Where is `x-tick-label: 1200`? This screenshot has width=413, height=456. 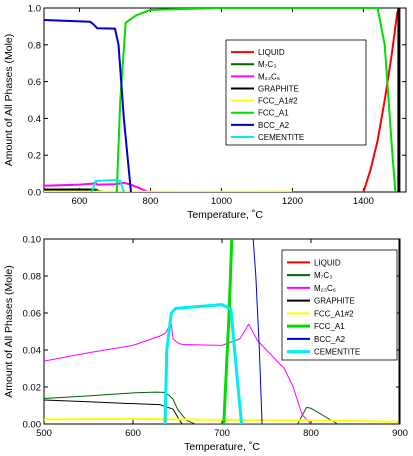
x-tick-label: 1200 is located at coordinates (292, 201).